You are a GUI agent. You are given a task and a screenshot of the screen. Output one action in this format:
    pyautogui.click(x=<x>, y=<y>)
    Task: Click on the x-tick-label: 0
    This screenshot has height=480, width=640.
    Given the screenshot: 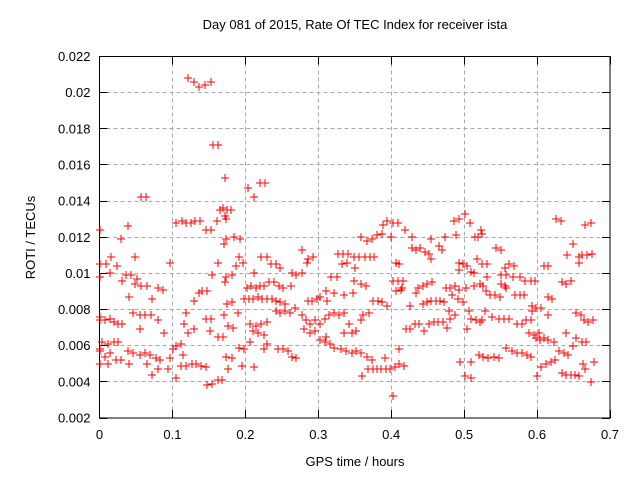 What is the action you would take?
    pyautogui.click(x=99, y=434)
    